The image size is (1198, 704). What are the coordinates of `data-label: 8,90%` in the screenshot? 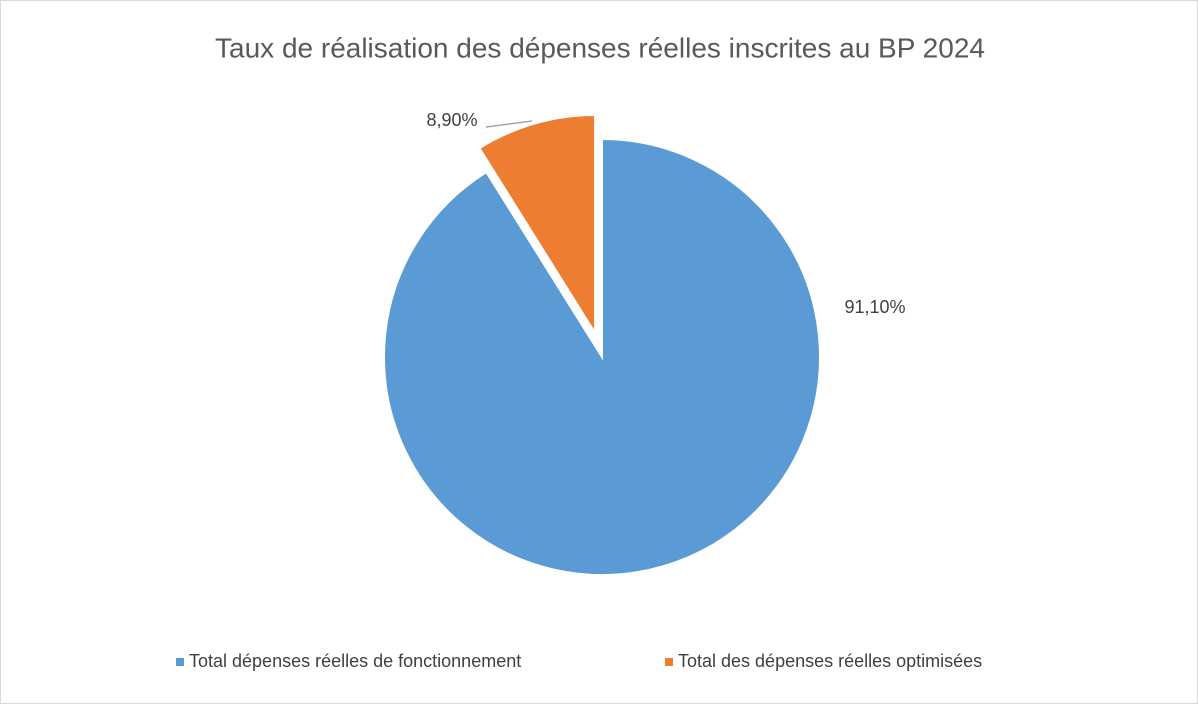 It's located at (451, 120).